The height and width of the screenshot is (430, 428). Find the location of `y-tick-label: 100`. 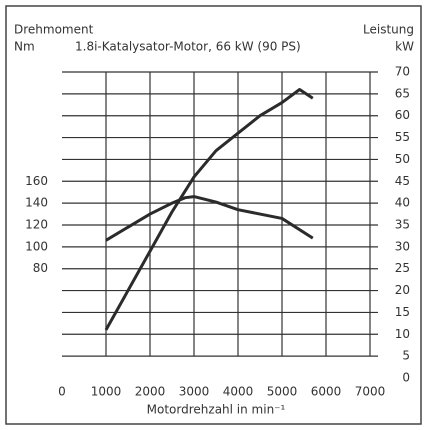

y-tick-label: 100 is located at coordinates (36, 246).